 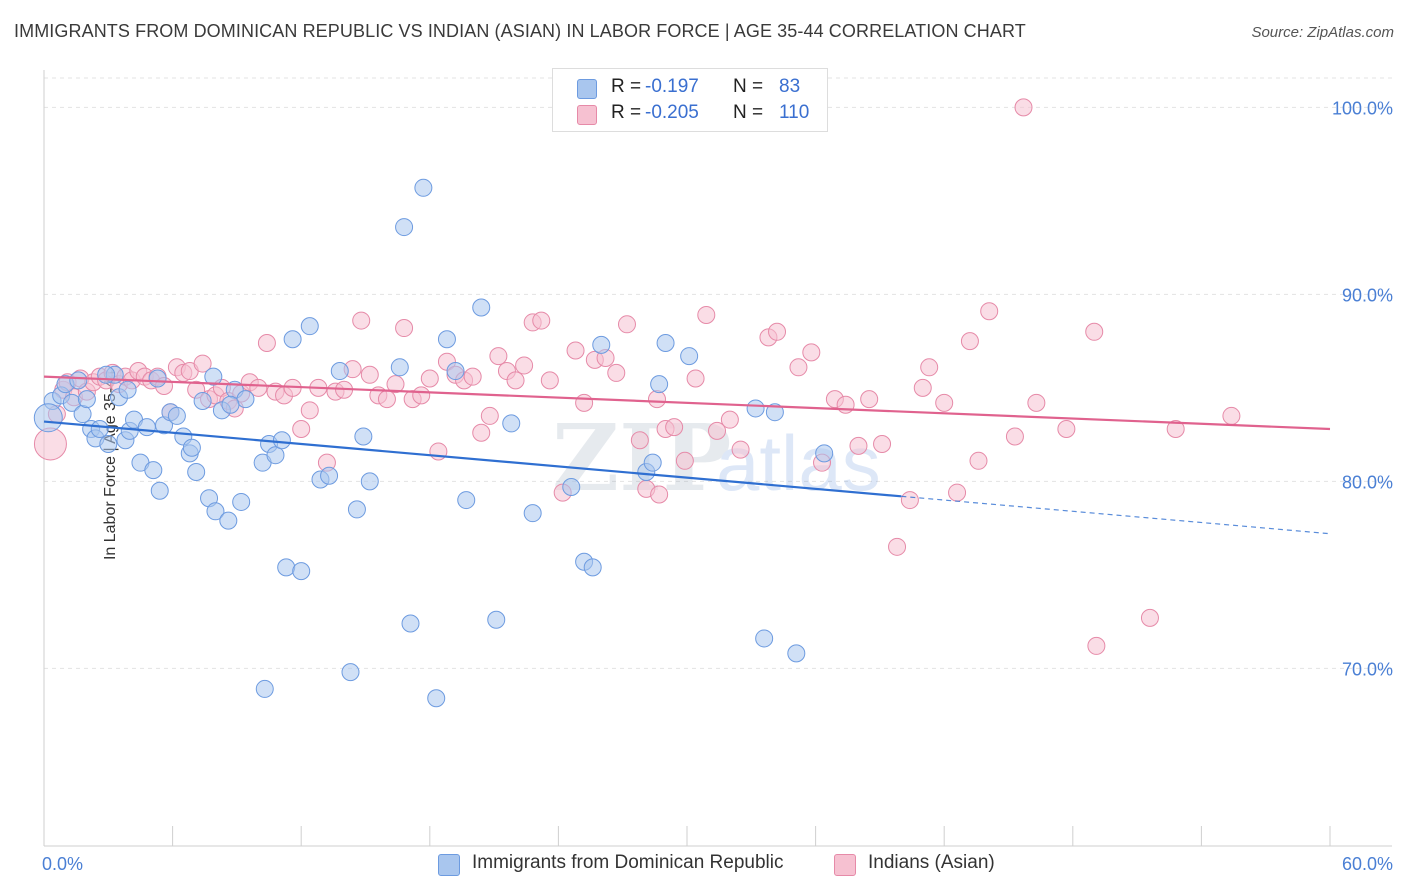 What do you see at coordinates (1322, 32) in the screenshot?
I see `source-credit: Source: ZipAtlas.com` at bounding box center [1322, 32].